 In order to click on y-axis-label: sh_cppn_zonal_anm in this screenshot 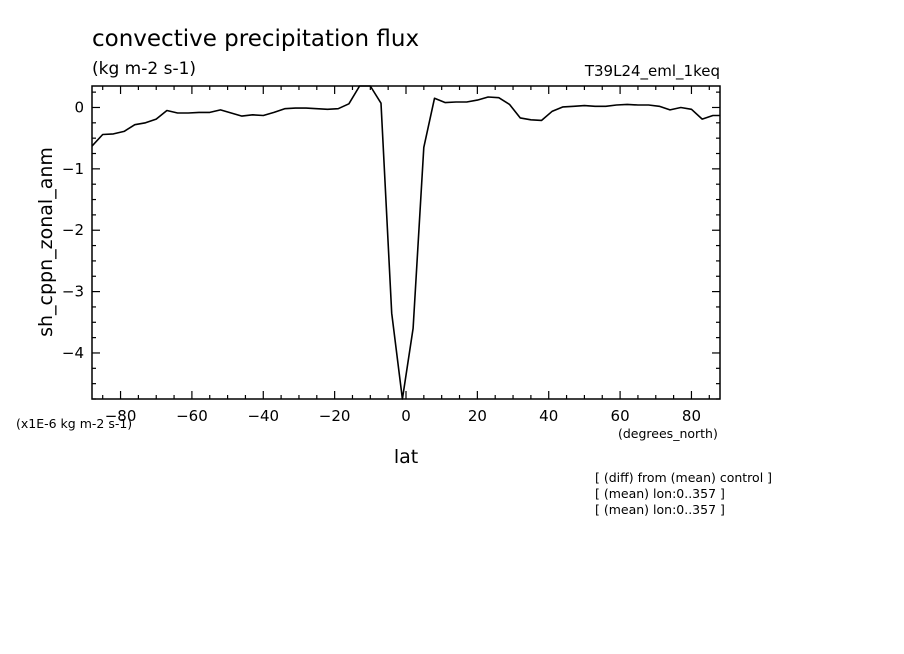, I will do `click(46, 242)`.